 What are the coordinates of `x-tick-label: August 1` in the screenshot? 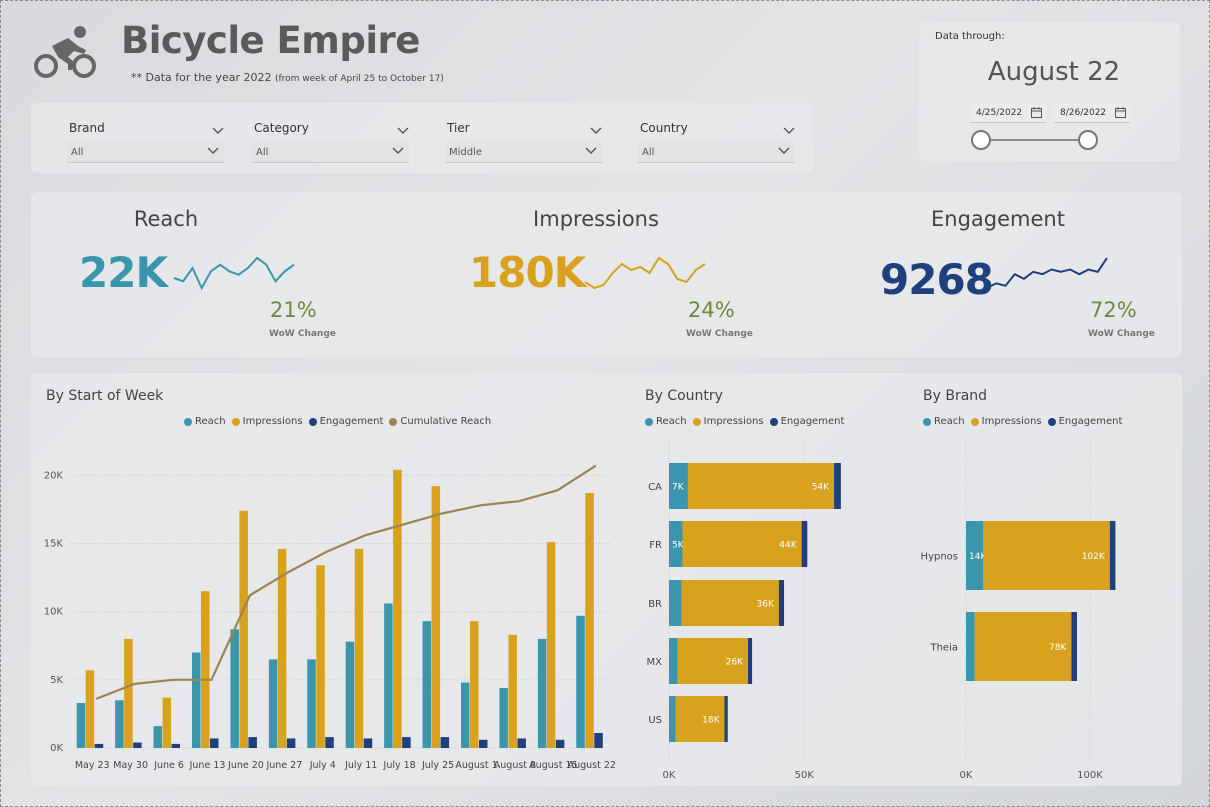 It's located at (476, 765).